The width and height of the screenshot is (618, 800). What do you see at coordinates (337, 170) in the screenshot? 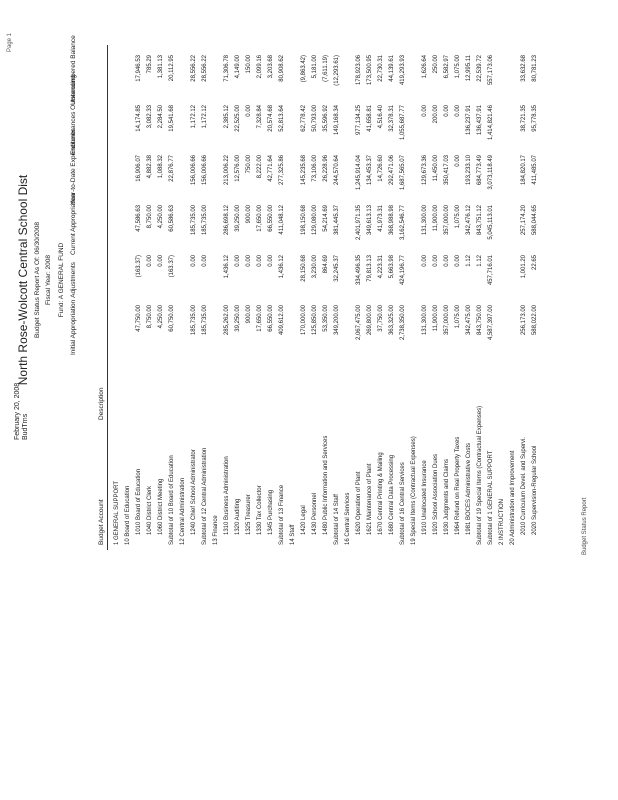
I see `row-value: 244,570.64` at bounding box center [337, 170].